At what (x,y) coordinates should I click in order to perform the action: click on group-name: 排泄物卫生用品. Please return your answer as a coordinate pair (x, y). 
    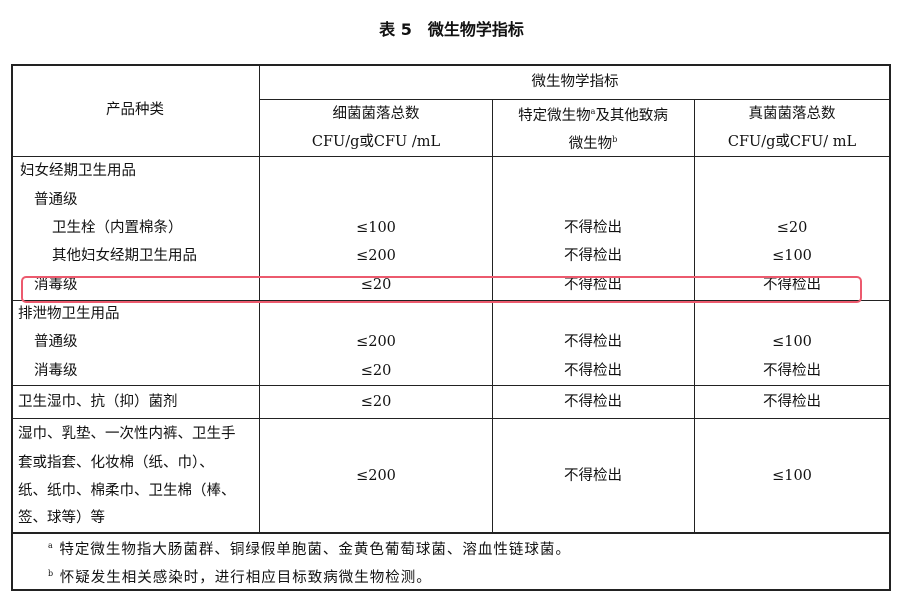
    Looking at the image, I should click on (69, 314).